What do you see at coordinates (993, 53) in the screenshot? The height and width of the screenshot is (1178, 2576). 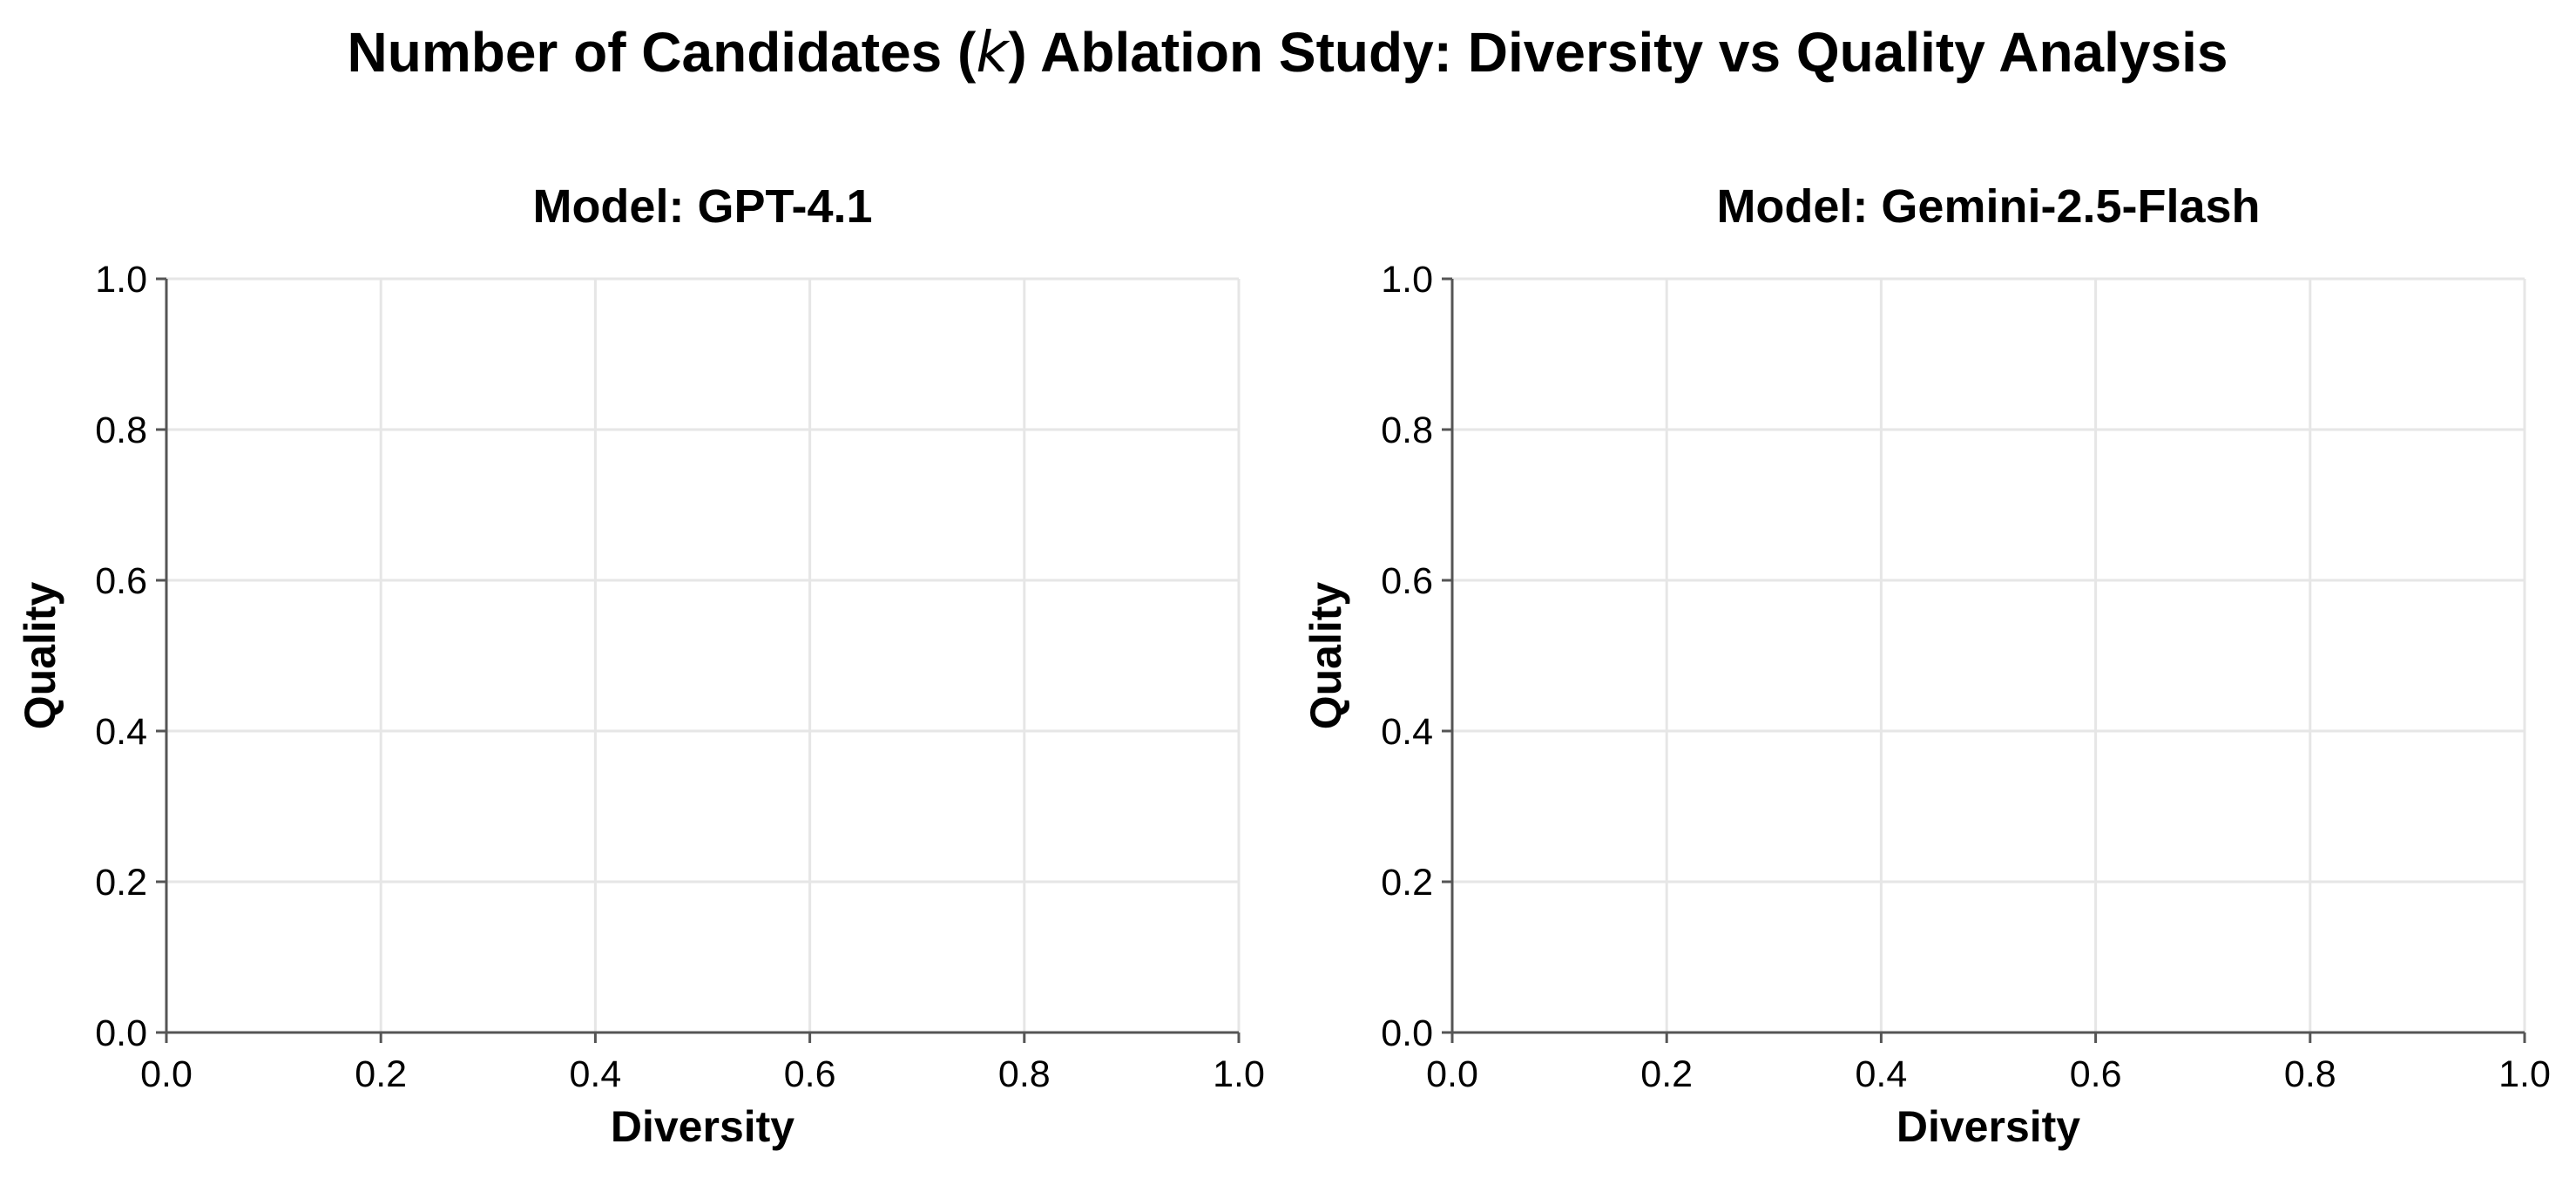 I see `figure-title-k: k` at bounding box center [993, 53].